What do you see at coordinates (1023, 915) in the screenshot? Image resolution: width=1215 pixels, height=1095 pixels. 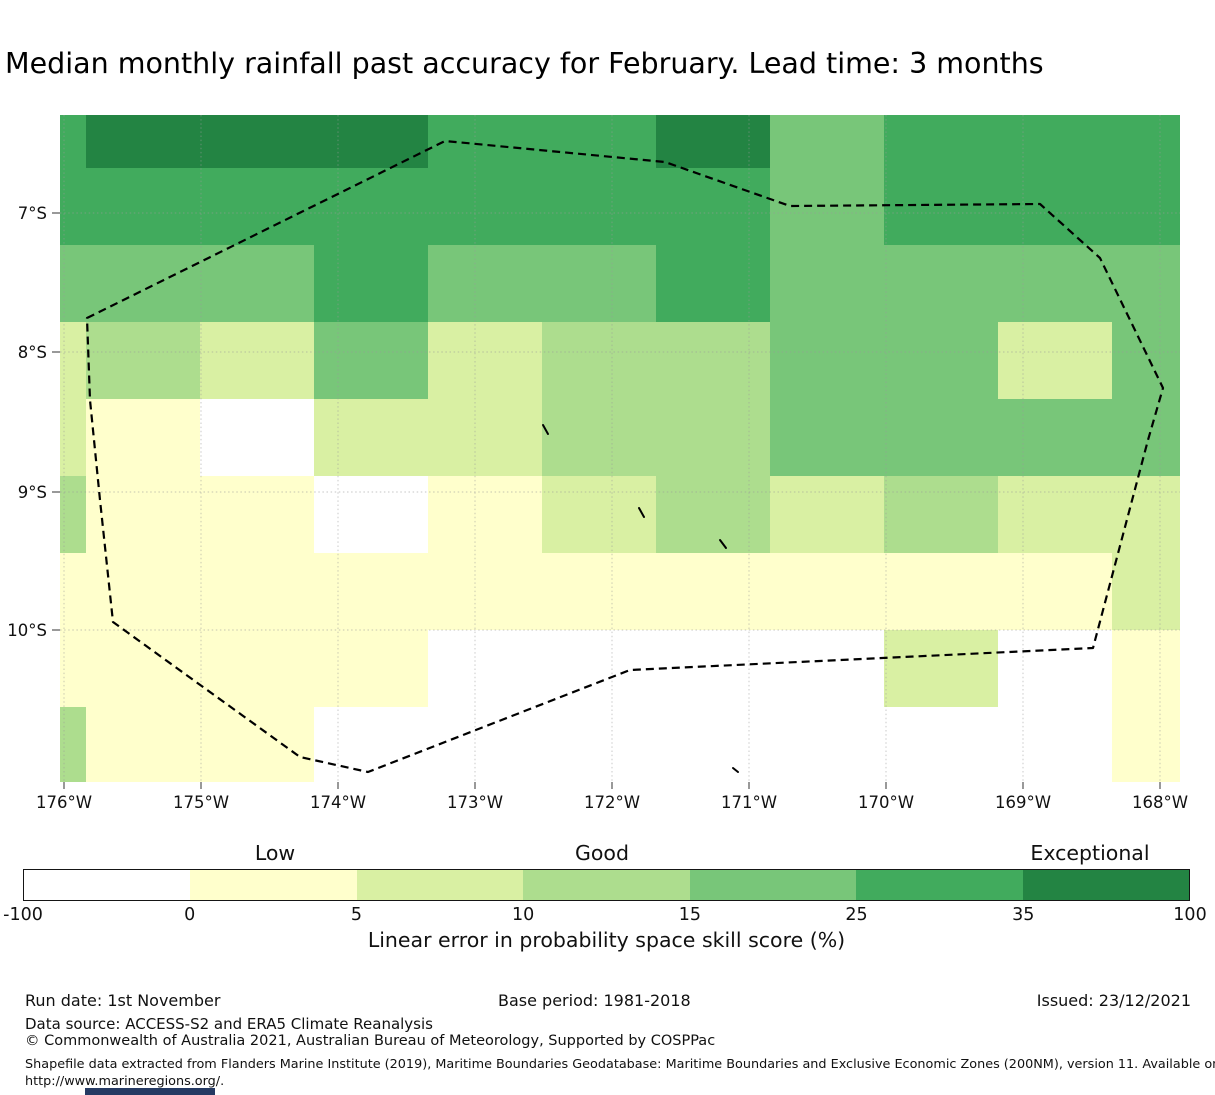 I see `colorbar-tick-label: 35` at bounding box center [1023, 915].